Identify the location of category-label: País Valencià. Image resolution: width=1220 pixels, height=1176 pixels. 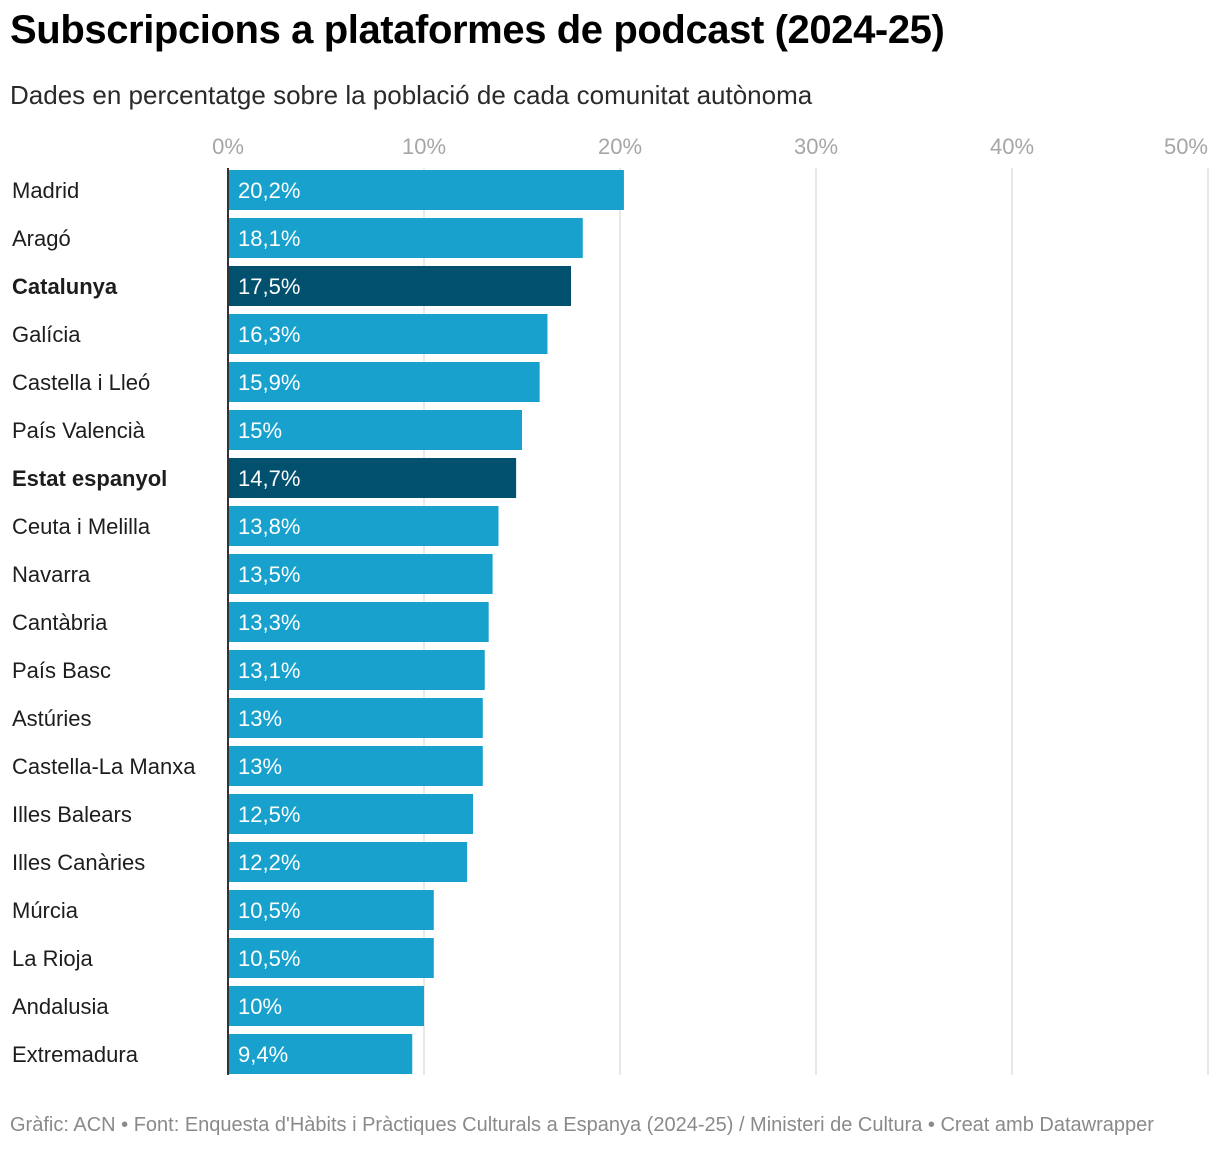
(79, 430).